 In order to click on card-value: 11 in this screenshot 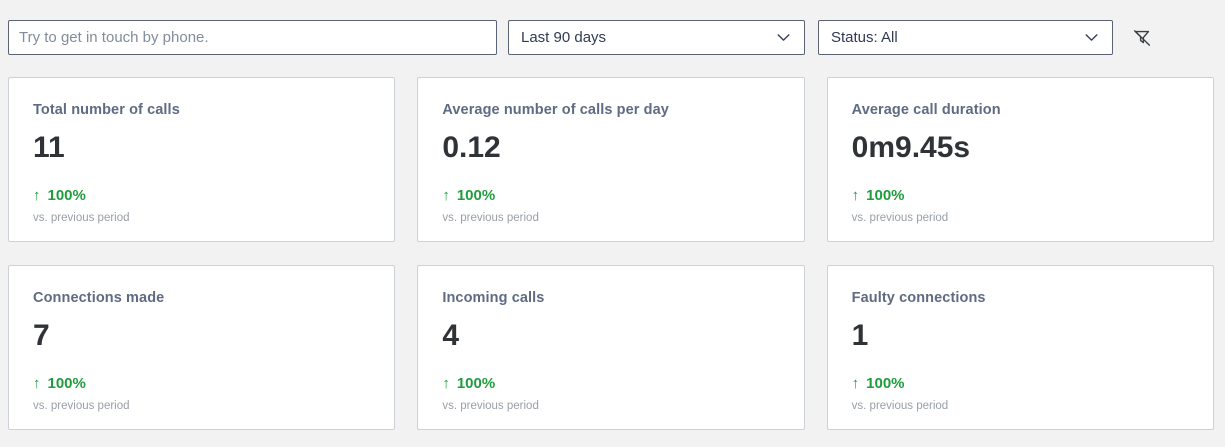, I will do `click(49, 147)`.